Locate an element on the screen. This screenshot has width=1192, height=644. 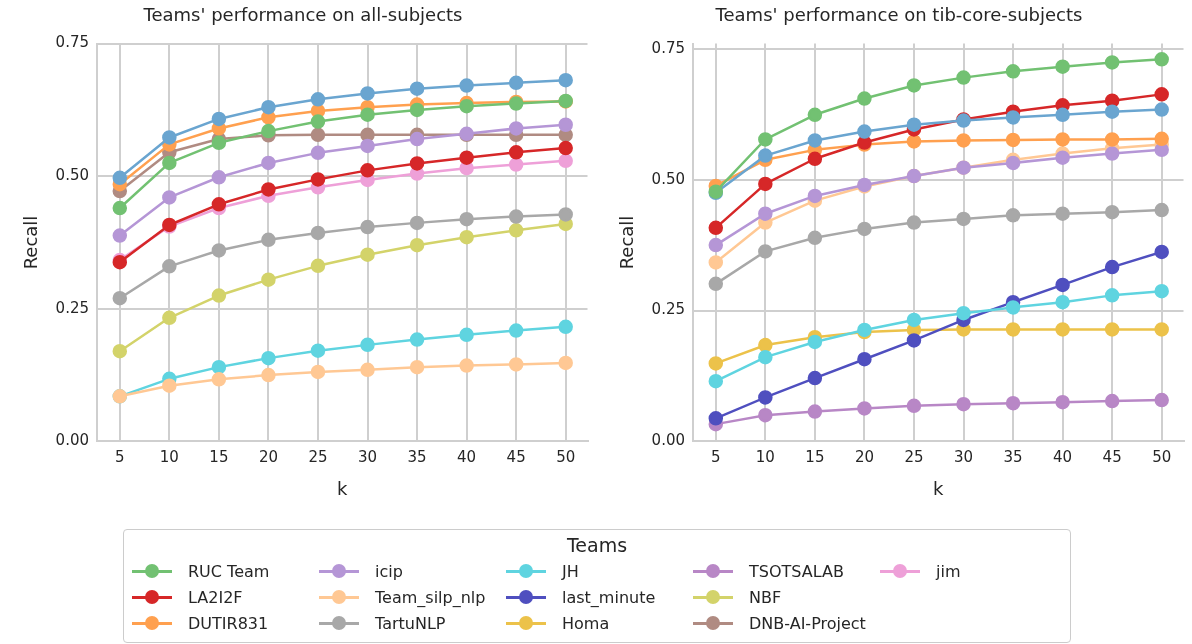
legend-label: icip is located at coordinates (389, 571).